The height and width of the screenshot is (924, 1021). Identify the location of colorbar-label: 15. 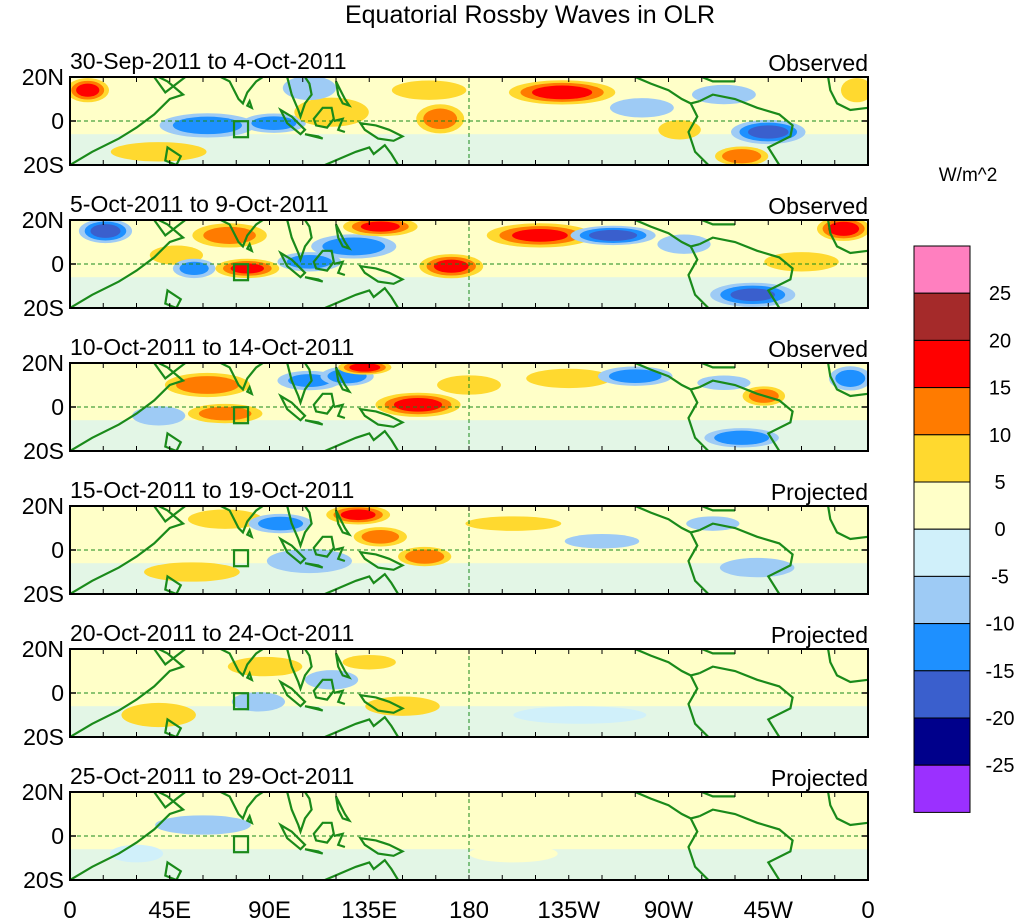
(1000, 389).